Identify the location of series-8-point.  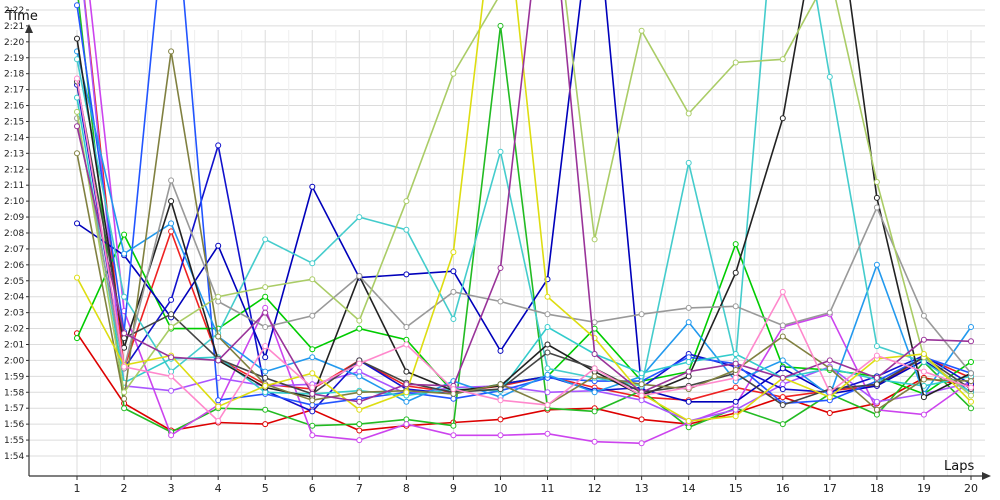
(312, 411).